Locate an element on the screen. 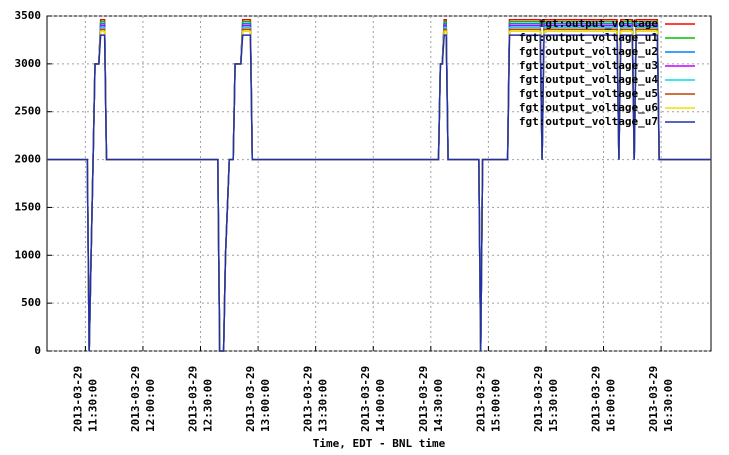 The width and height of the screenshot is (729, 455). x-tick-label: 2013-03-29 15:30:00 is located at coordinates (546, 399).